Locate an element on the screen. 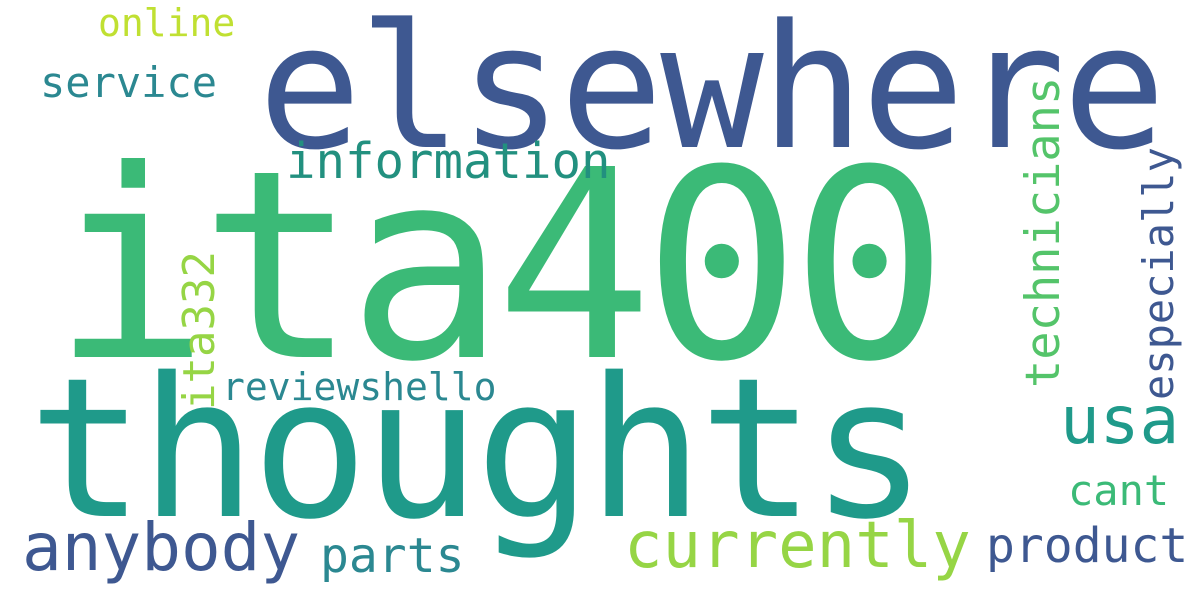  word-reviewshello: reviewshello is located at coordinates (359, 387).